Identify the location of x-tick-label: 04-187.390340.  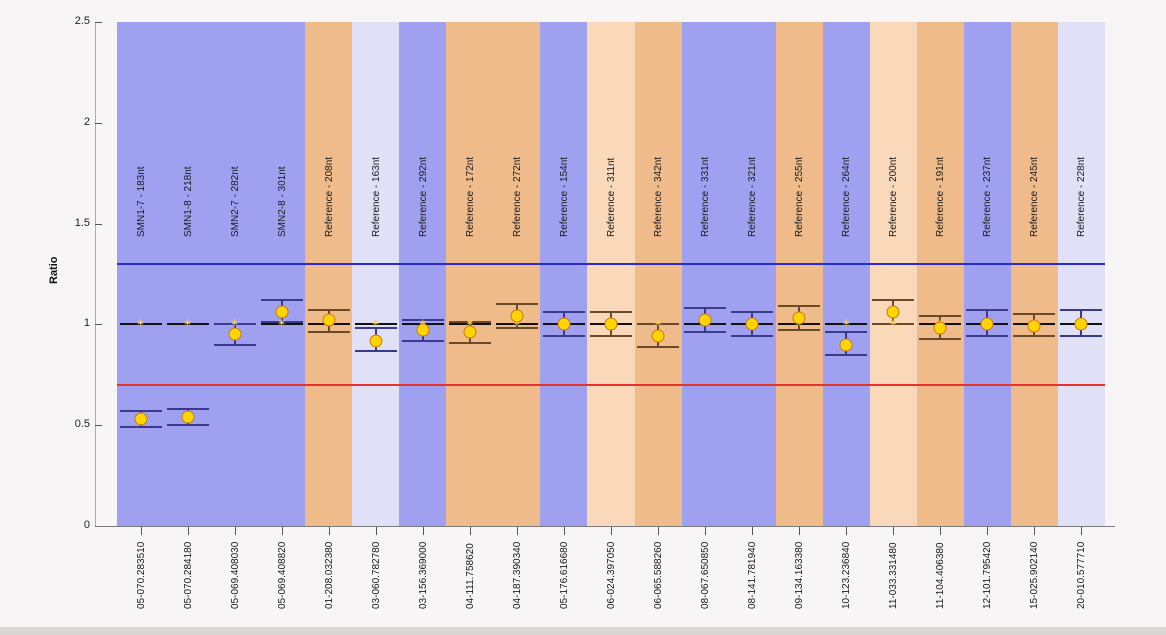
(517, 575).